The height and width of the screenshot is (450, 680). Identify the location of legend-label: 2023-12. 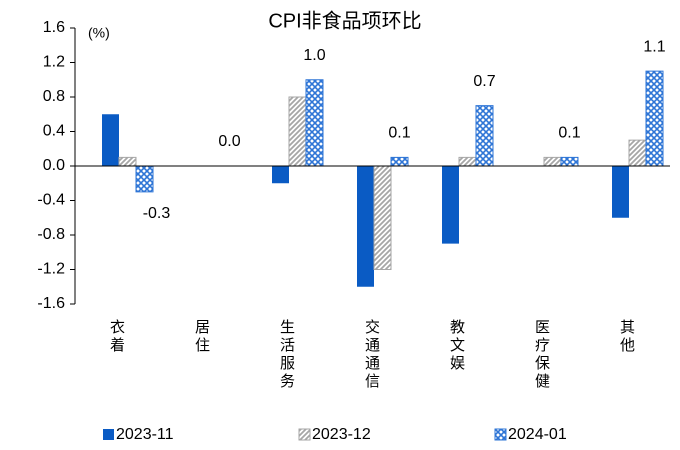
(341, 434).